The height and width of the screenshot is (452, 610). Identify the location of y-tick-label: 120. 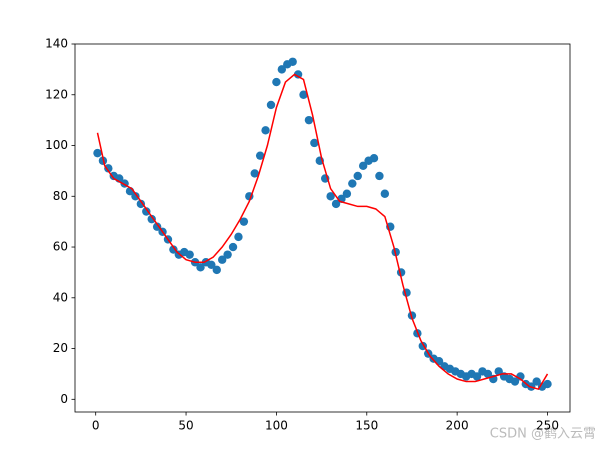
(56, 94).